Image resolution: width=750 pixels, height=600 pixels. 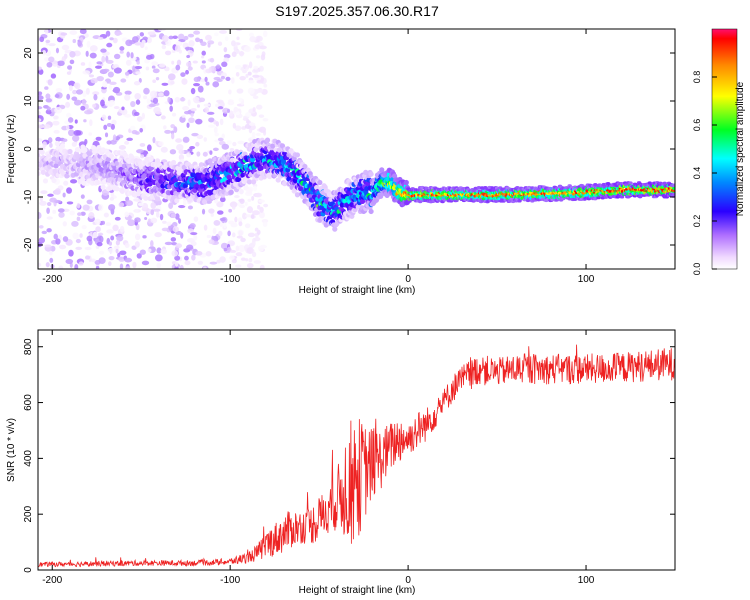 What do you see at coordinates (357, 11) in the screenshot?
I see `figure-title: S197.2025.357.06.30.R17` at bounding box center [357, 11].